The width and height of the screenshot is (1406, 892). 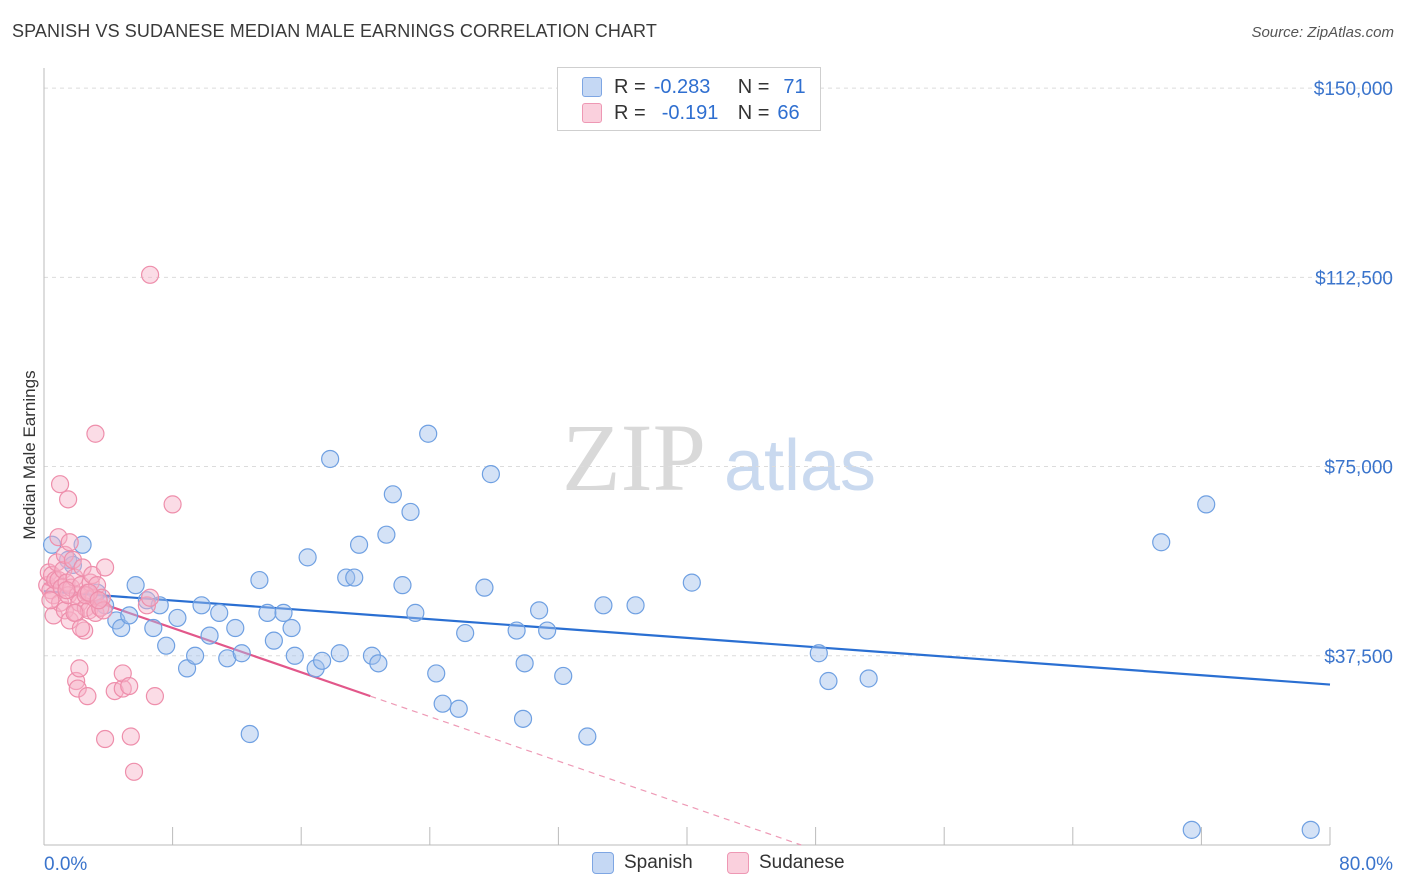 I want to click on watermark-zip: ZIP, so click(x=634, y=457).